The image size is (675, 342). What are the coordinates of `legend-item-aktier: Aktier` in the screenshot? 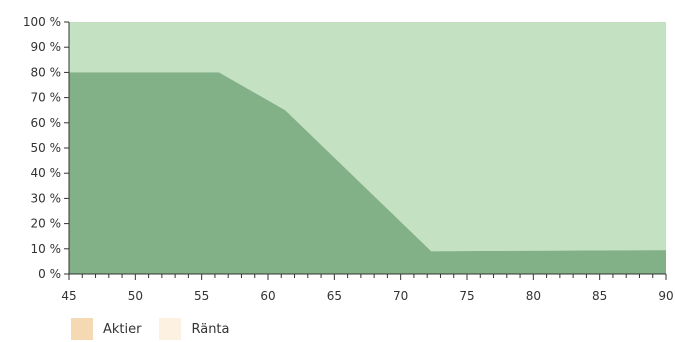 It's located at (106, 329).